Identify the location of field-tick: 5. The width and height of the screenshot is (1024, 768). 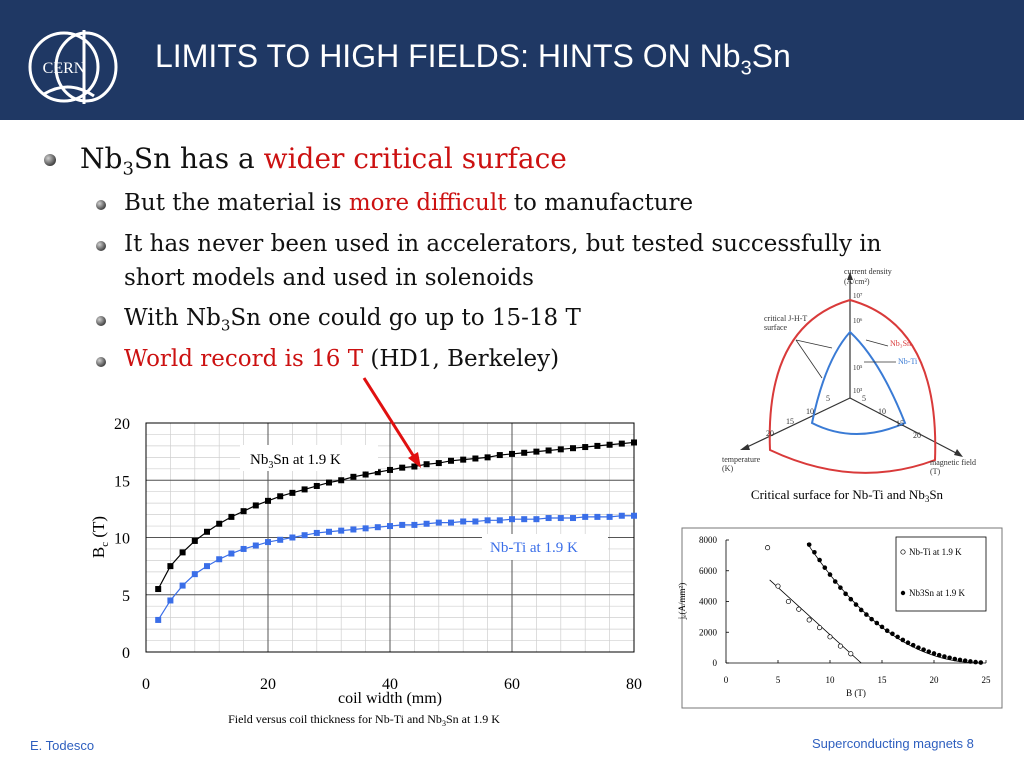
(864, 398).